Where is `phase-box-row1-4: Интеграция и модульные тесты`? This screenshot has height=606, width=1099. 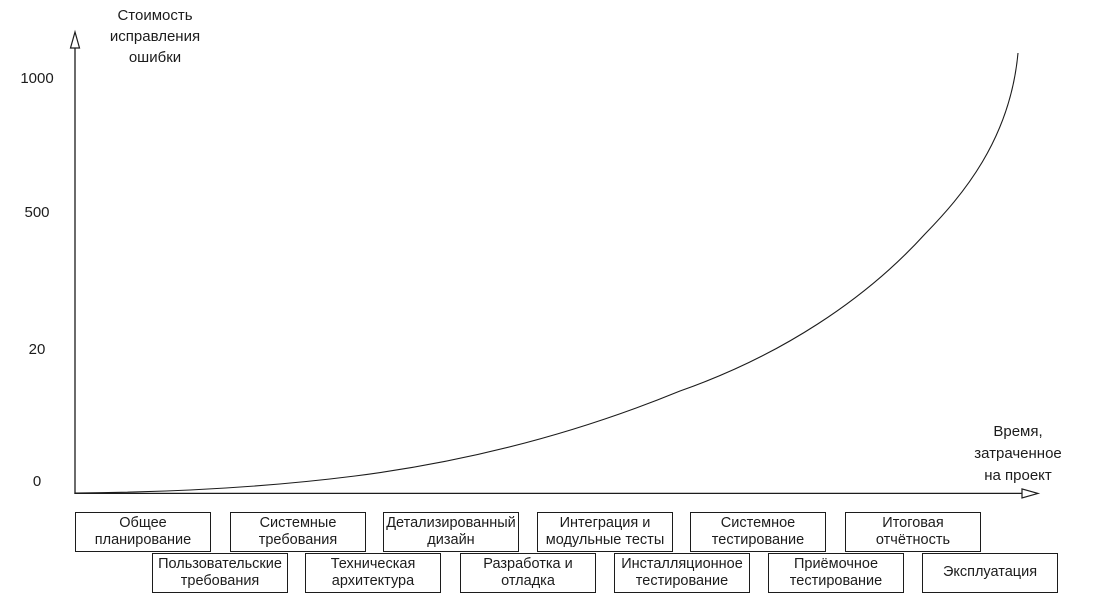 phase-box-row1-4: Интеграция и модульные тесты is located at coordinates (605, 532).